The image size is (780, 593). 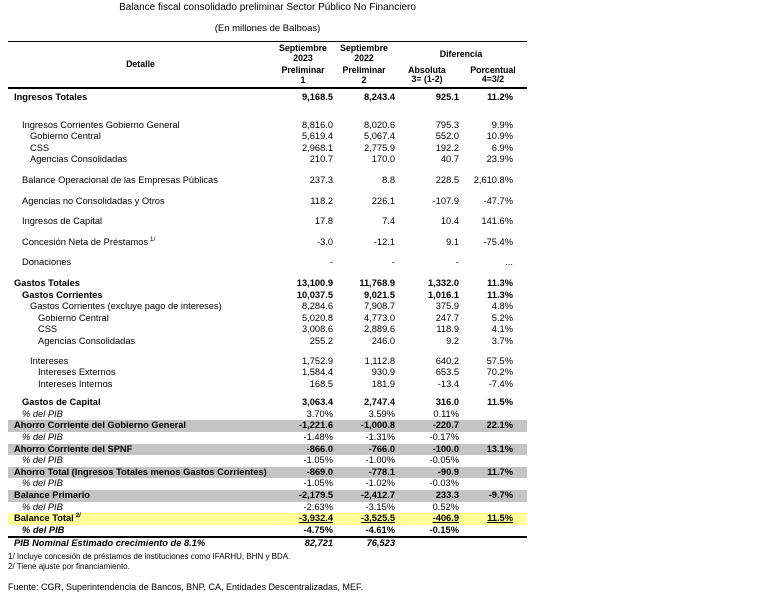 I want to click on row-value: -2,412.7, so click(x=377, y=495).